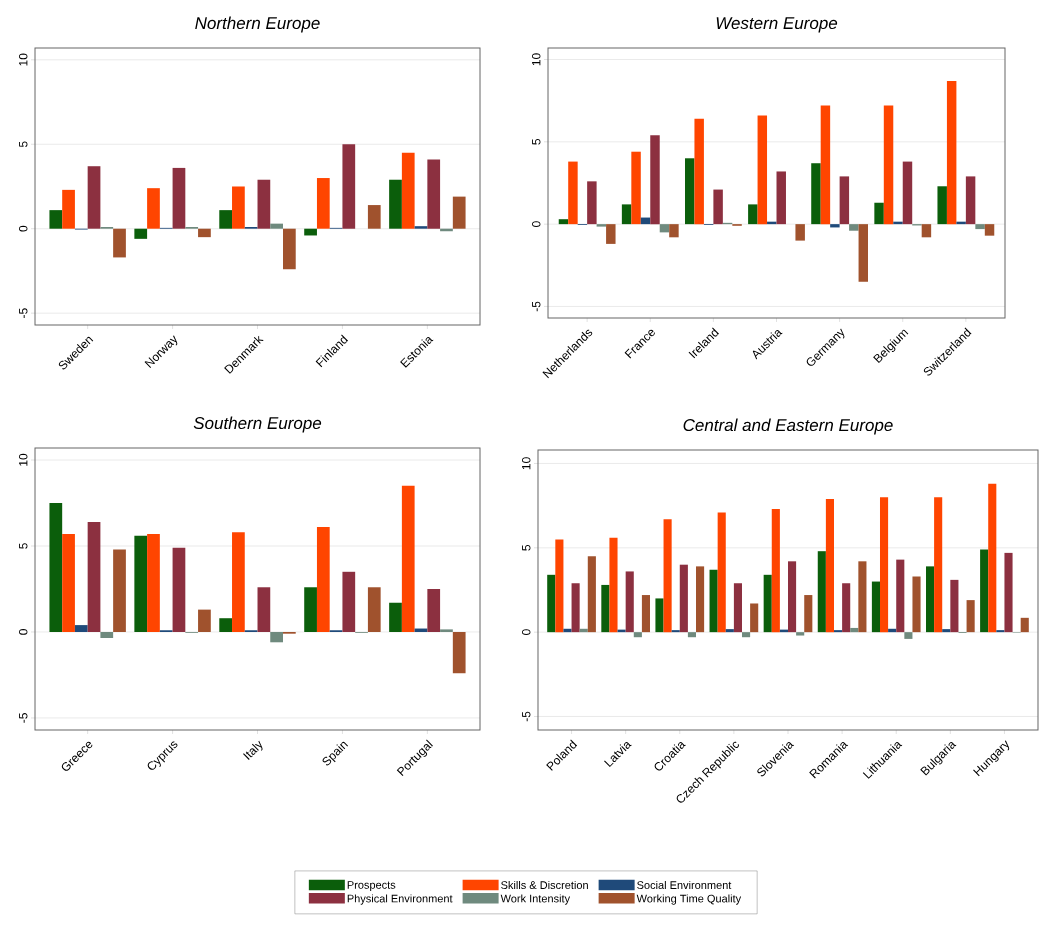 The height and width of the screenshot is (933, 1045). I want to click on x-tick-label: Italy, so click(253, 750).